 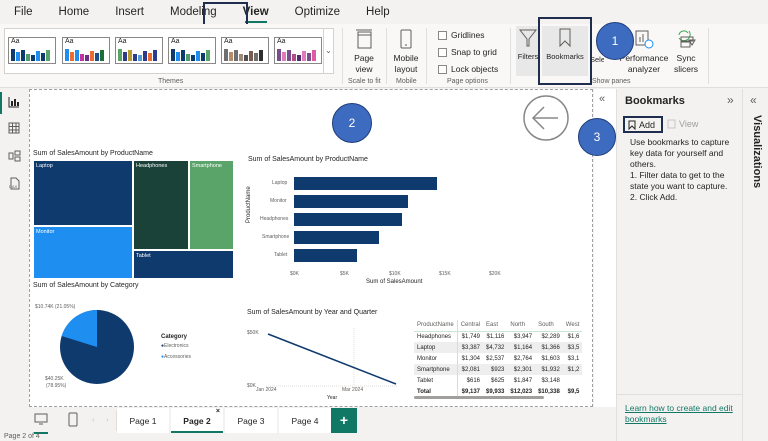 I want to click on theme-5: Aa, so click(x=245, y=50).